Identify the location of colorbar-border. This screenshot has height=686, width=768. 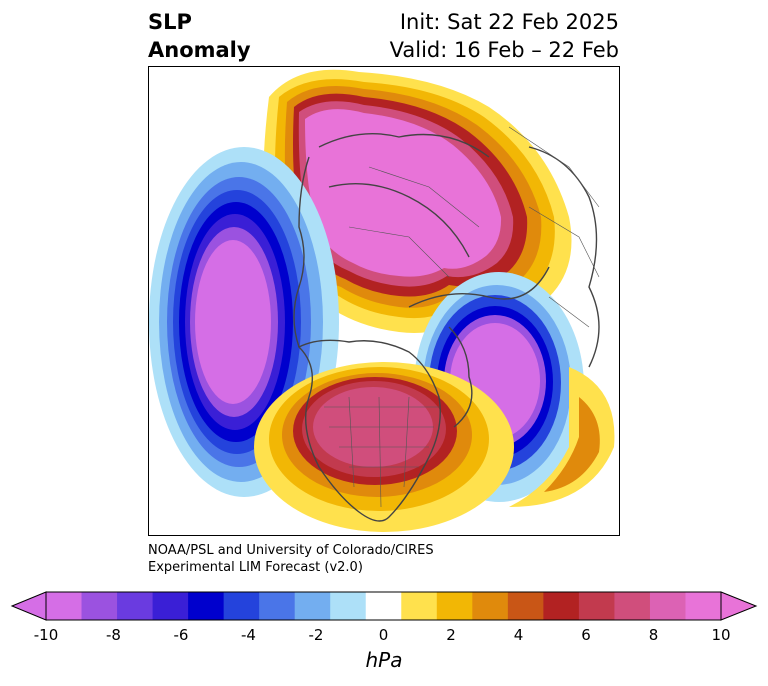
(383, 606).